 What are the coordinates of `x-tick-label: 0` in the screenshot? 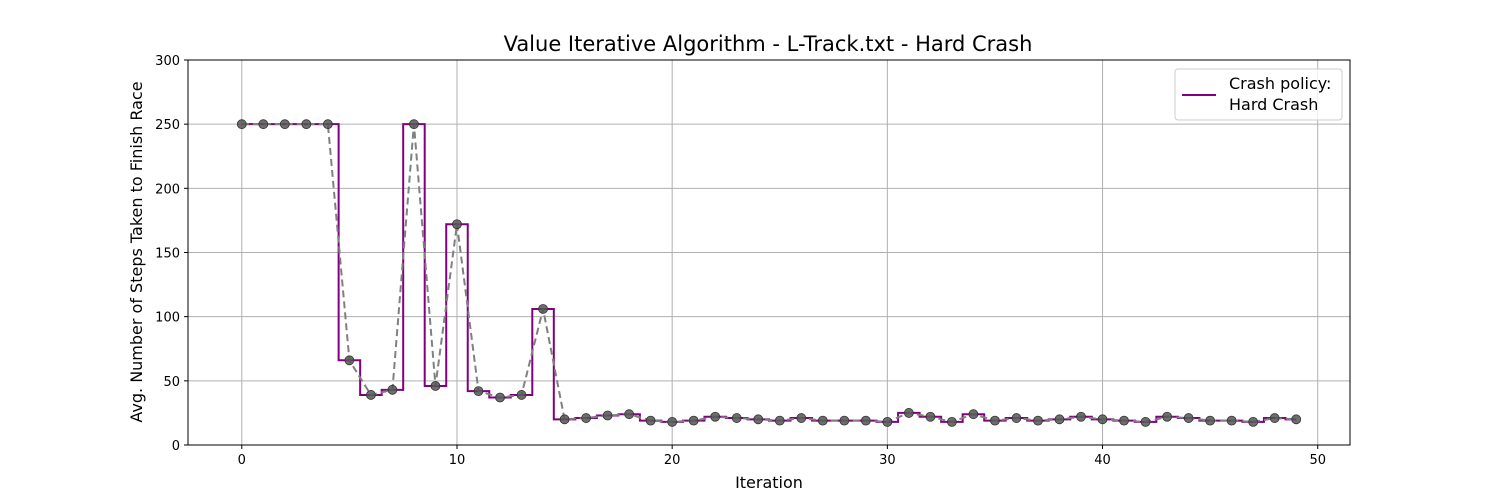 It's located at (242, 460).